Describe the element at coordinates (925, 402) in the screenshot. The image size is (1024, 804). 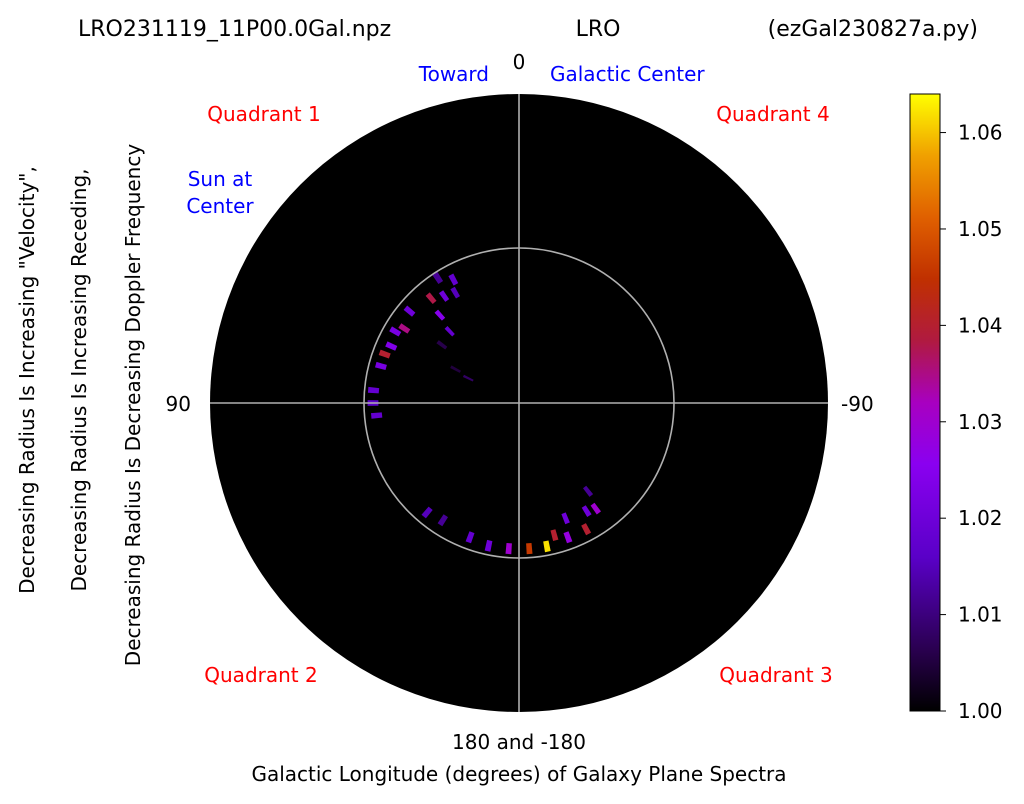
I see `colorbar` at that location.